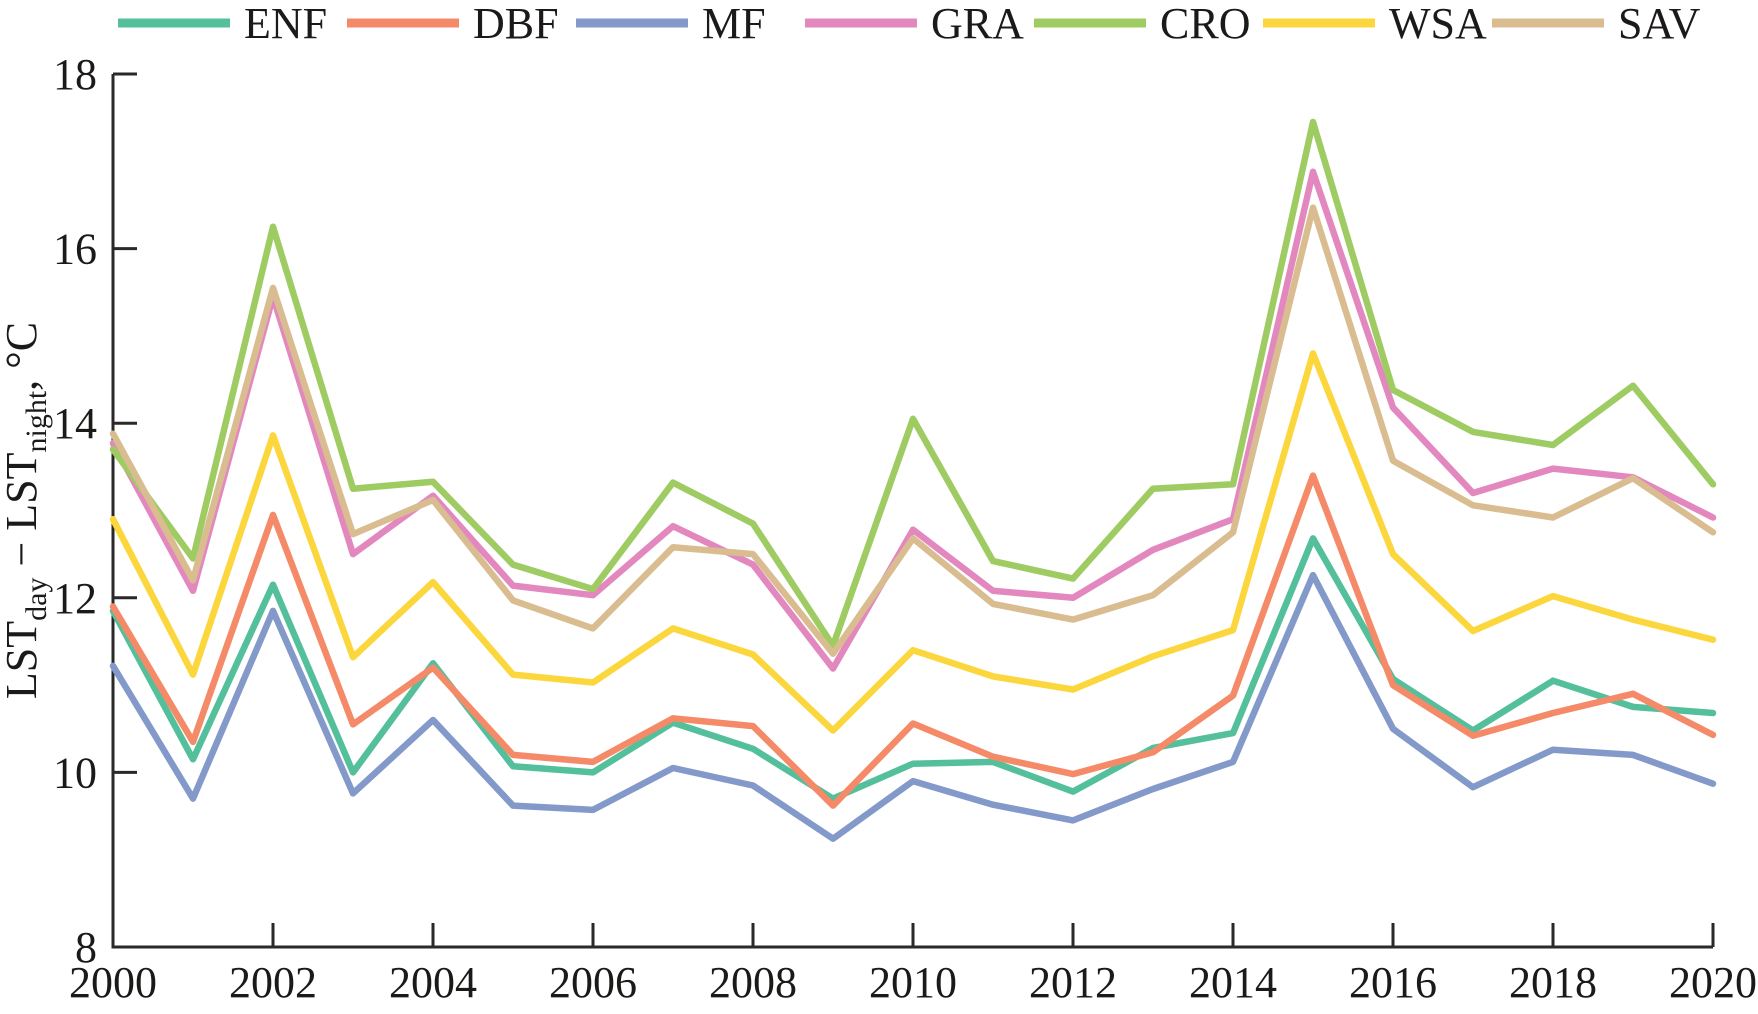  I want to click on y-tick-label: 12, so click(75, 598).